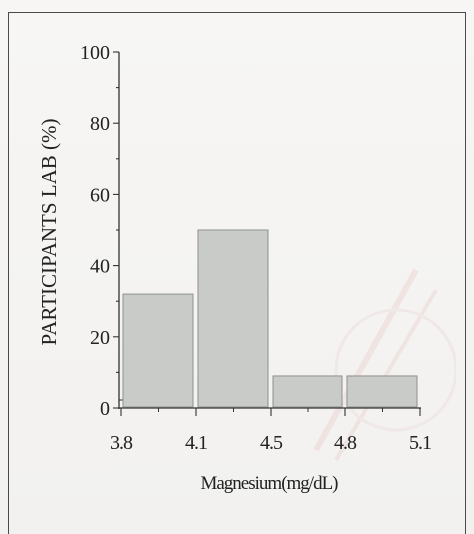 Image resolution: width=474 pixels, height=534 pixels. What do you see at coordinates (100, 338) in the screenshot?
I see `y-tick-label: 20` at bounding box center [100, 338].